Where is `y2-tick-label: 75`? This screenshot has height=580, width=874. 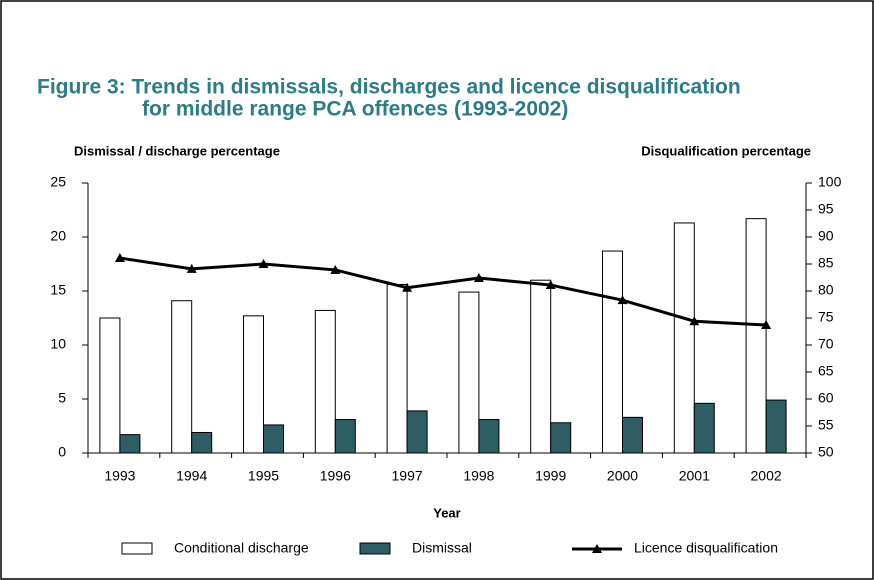
y2-tick-label: 75 is located at coordinates (826, 317).